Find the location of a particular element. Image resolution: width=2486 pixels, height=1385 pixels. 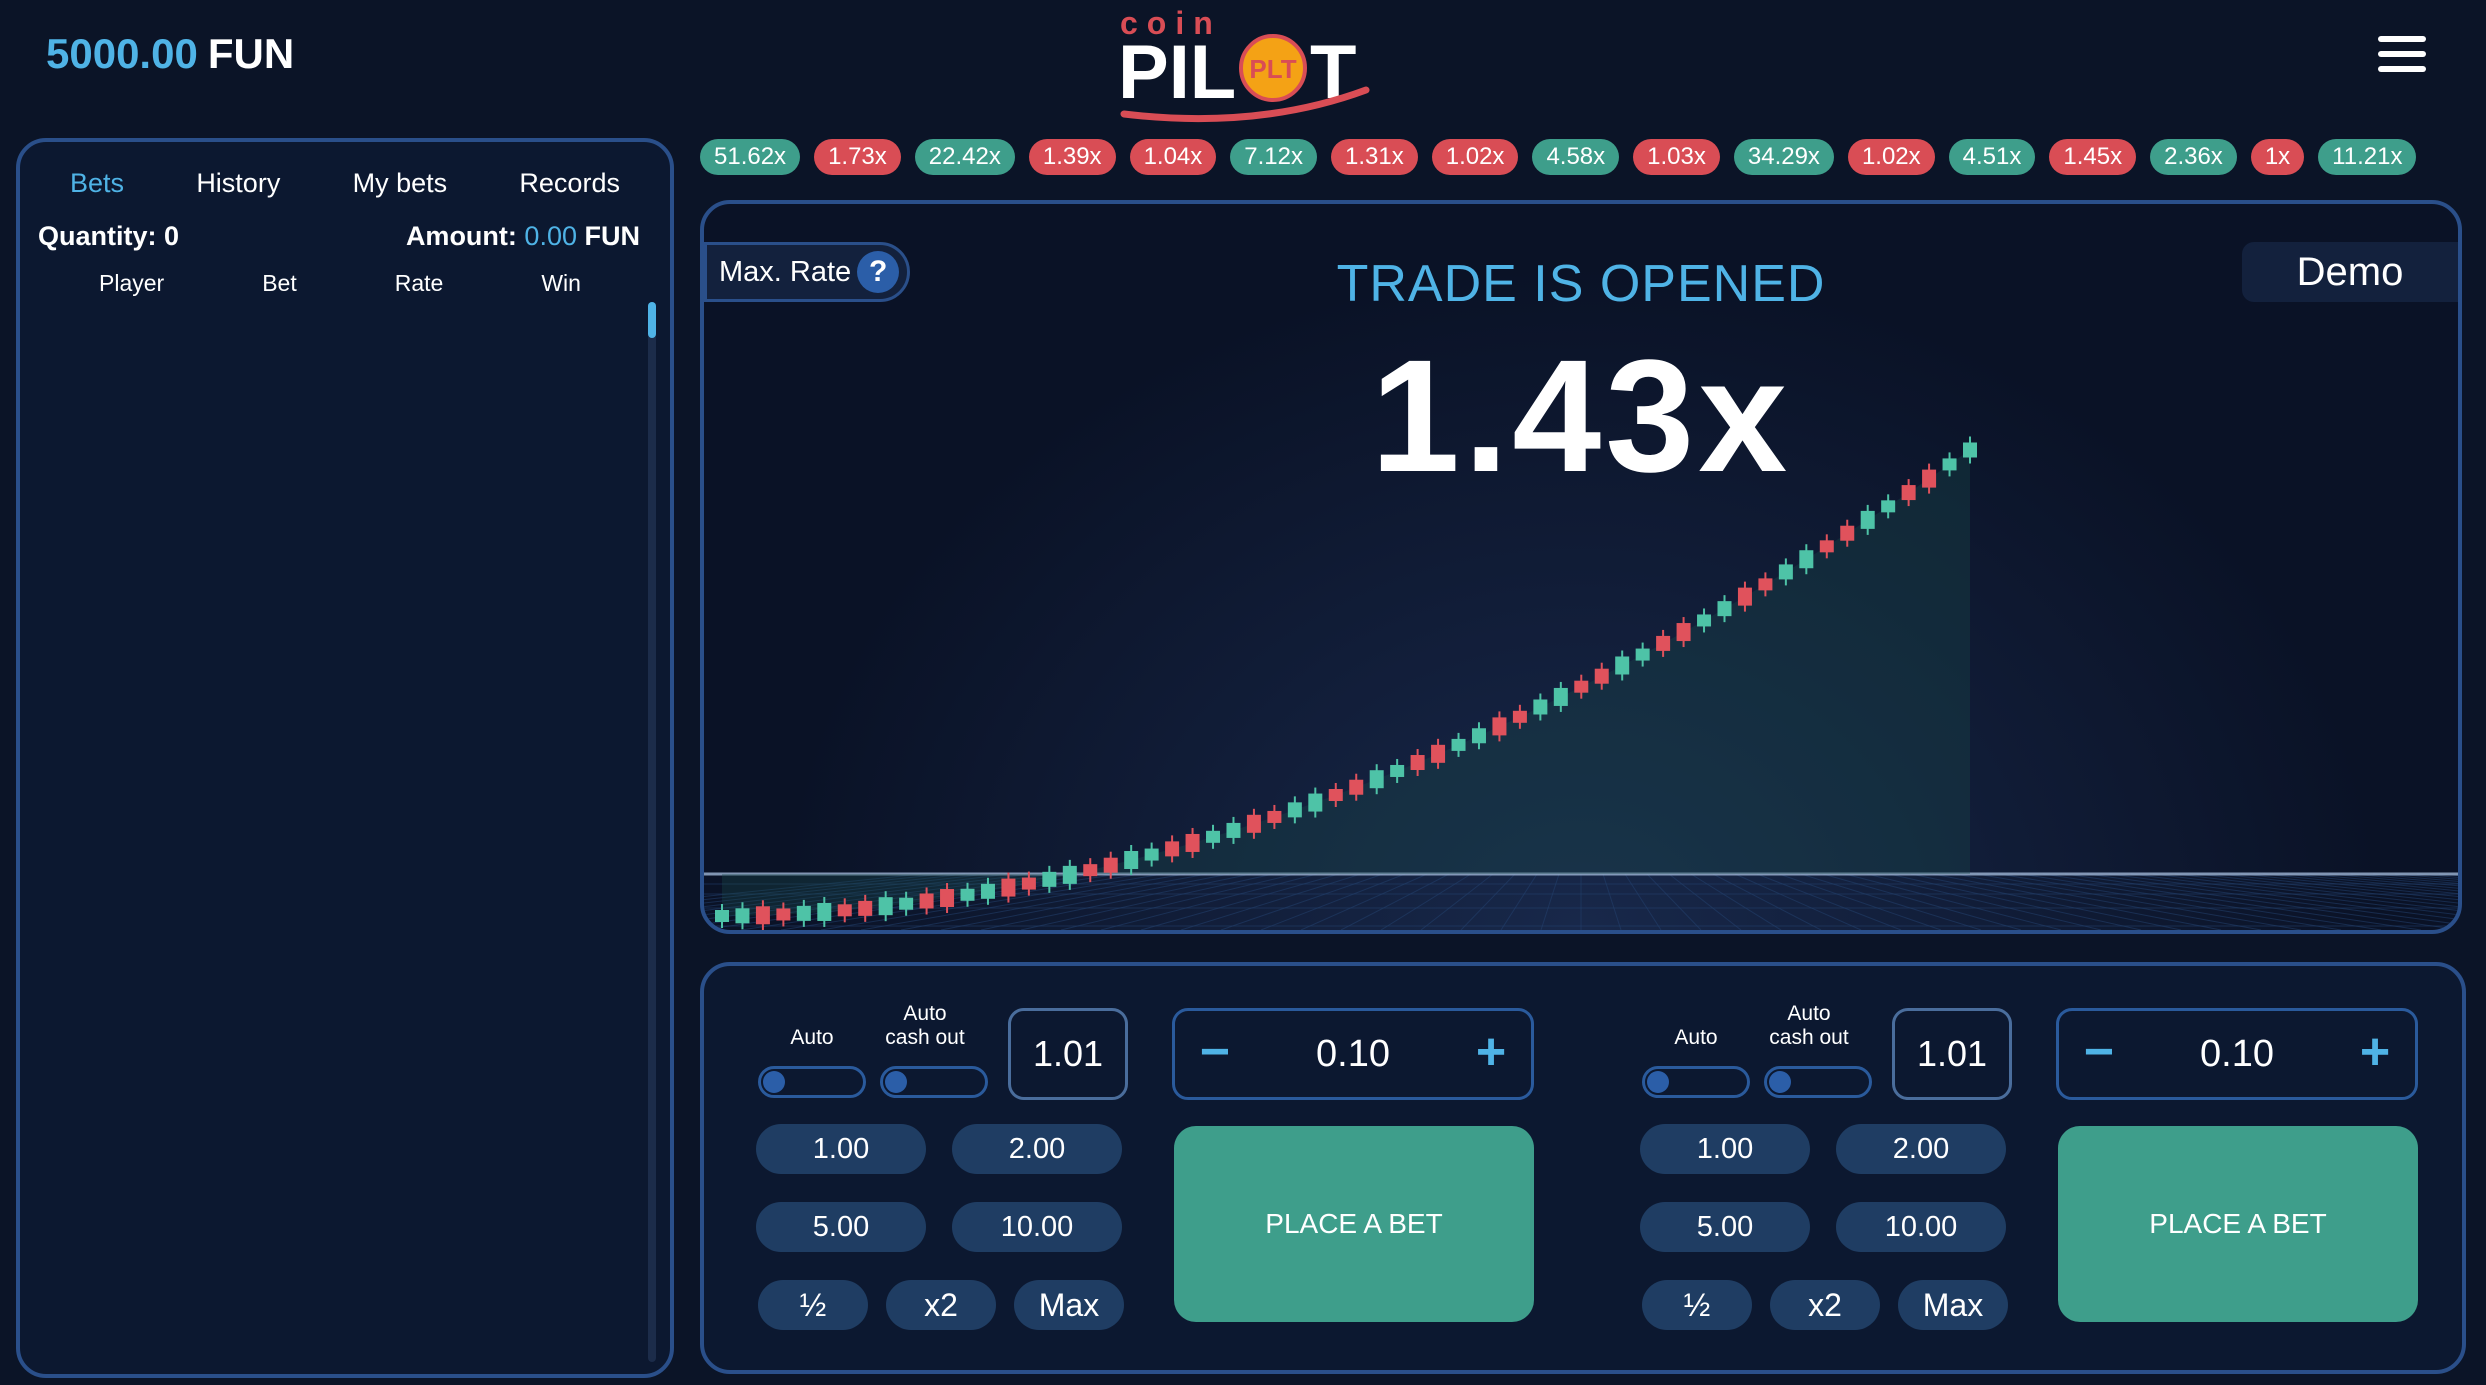

tab-records: Records is located at coordinates (569, 183).